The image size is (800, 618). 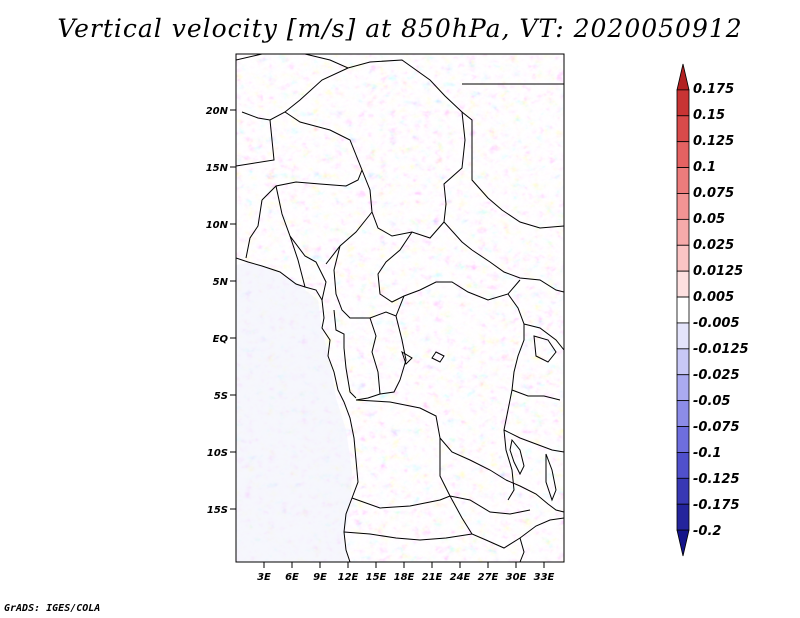 What do you see at coordinates (544, 577) in the screenshot?
I see `lon-tick-label: 33E` at bounding box center [544, 577].